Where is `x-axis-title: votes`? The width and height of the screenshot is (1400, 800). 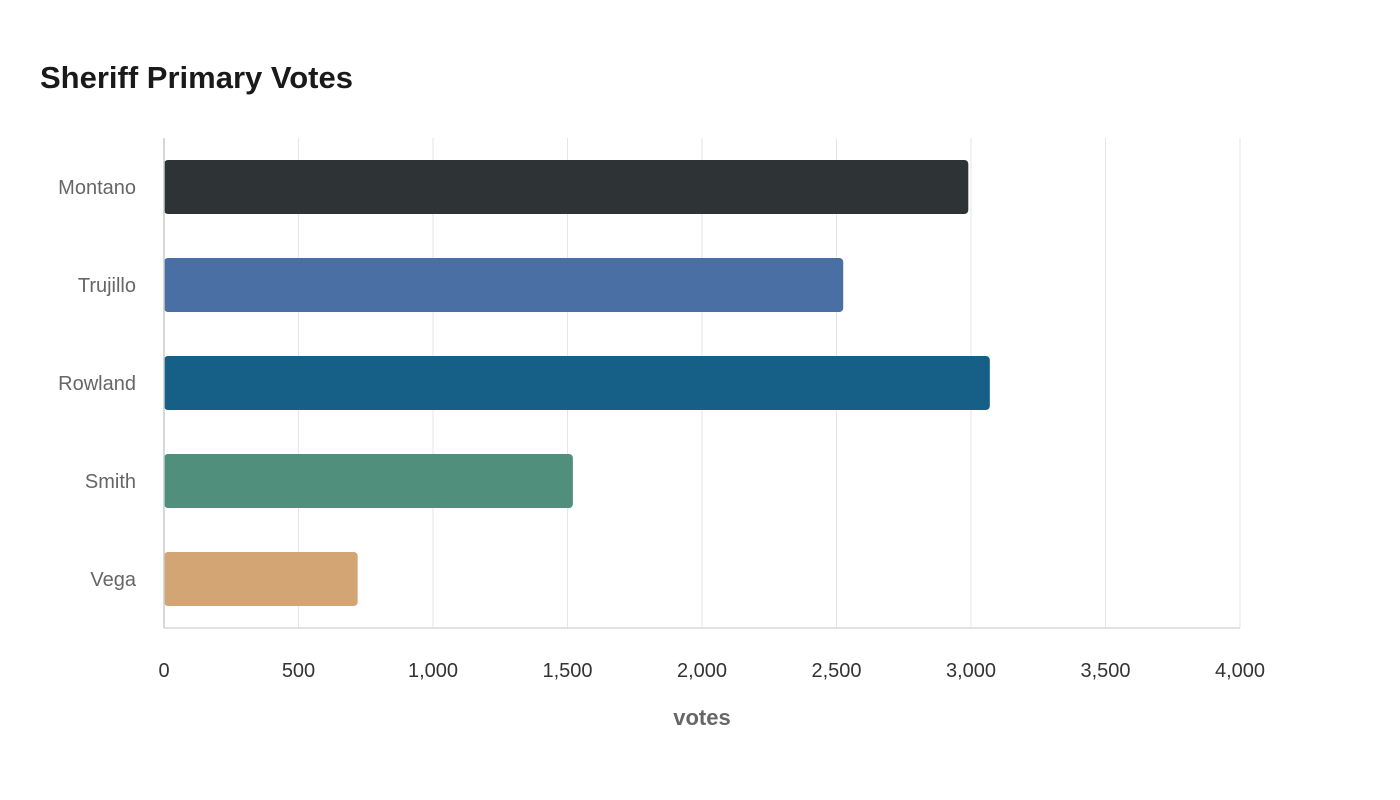 x-axis-title: votes is located at coordinates (701, 717).